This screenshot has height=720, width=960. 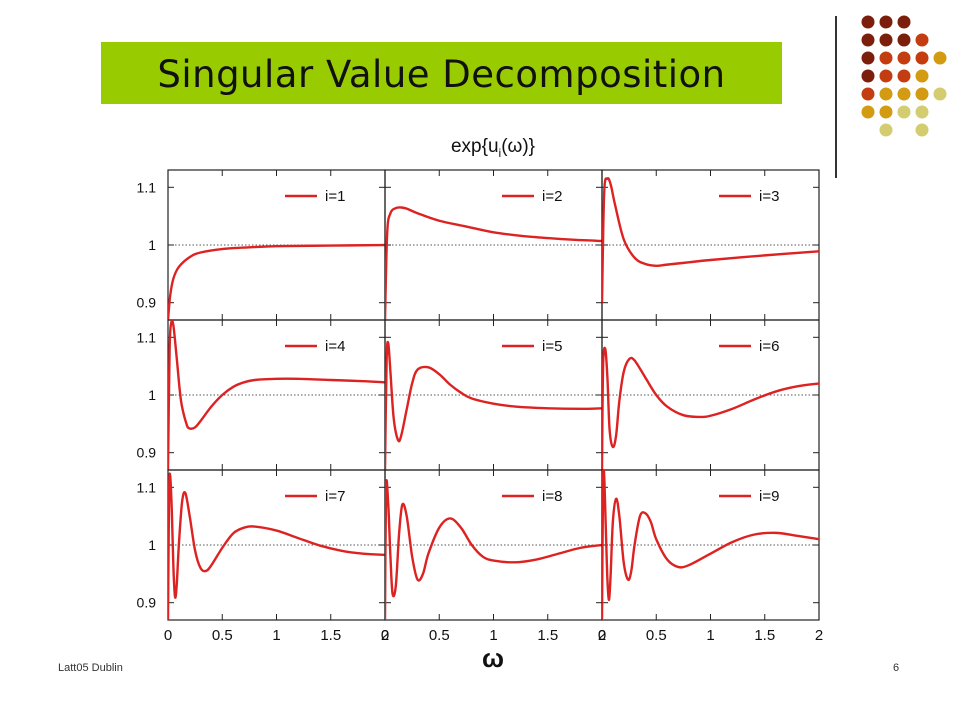 I want to click on decorative-divider, so click(x=836, y=97).